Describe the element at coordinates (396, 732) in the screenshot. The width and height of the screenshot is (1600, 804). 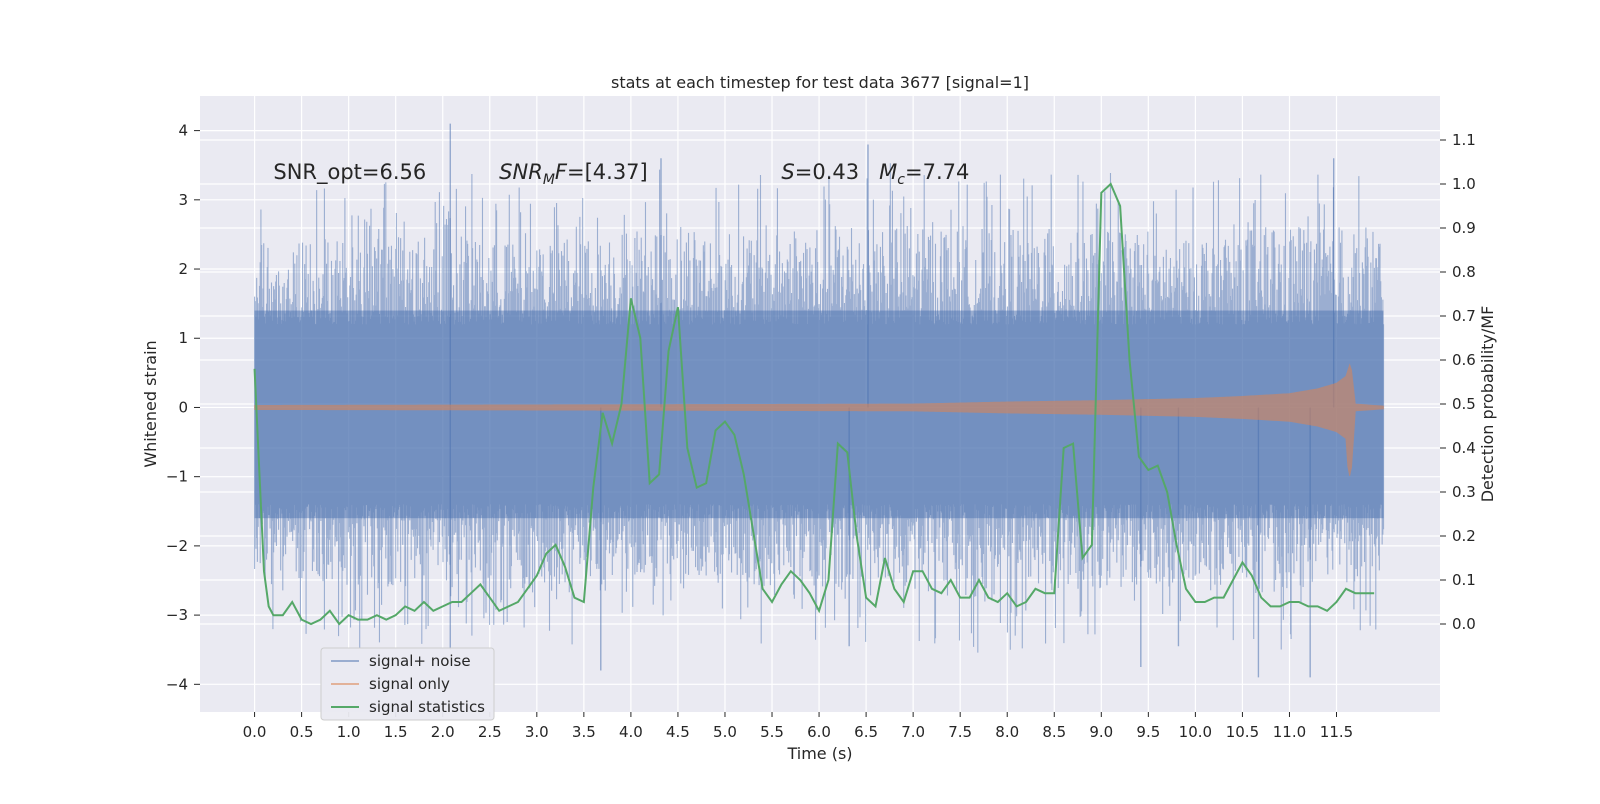
I see `x-tick-label: 1.5` at that location.